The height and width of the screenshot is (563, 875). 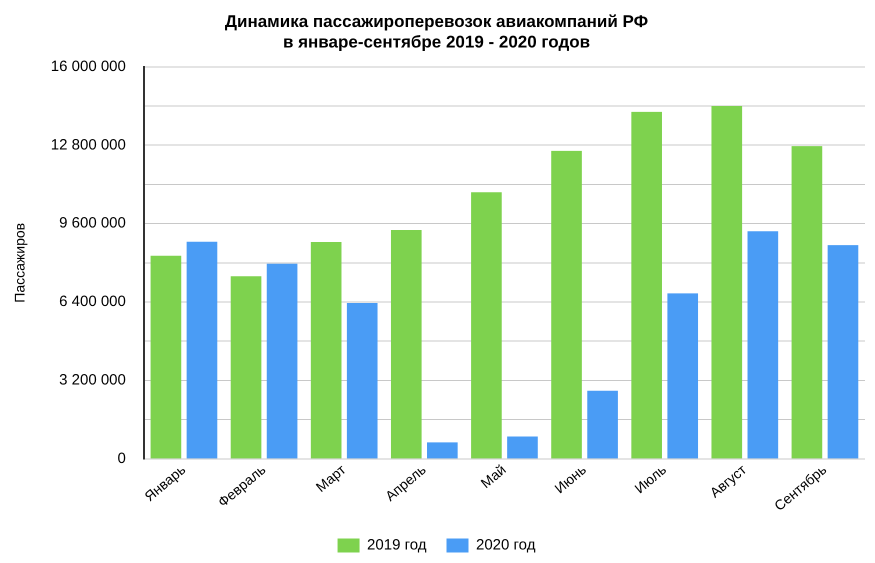 What do you see at coordinates (397, 545) in the screenshot?
I see `legend-label: 2019 год` at bounding box center [397, 545].